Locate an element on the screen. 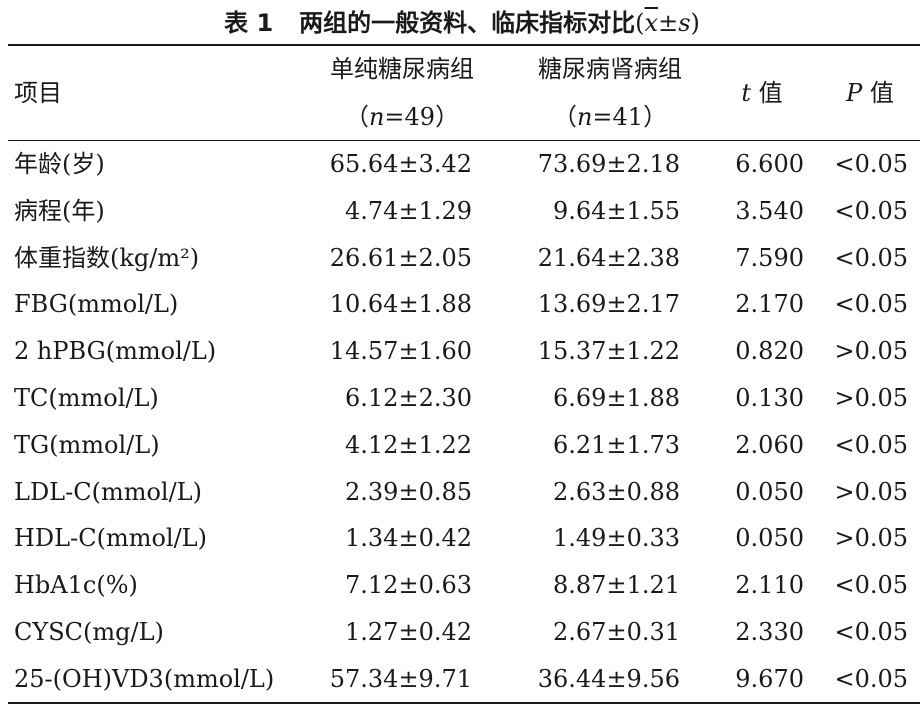  header-item: 项目 is located at coordinates (38, 93).